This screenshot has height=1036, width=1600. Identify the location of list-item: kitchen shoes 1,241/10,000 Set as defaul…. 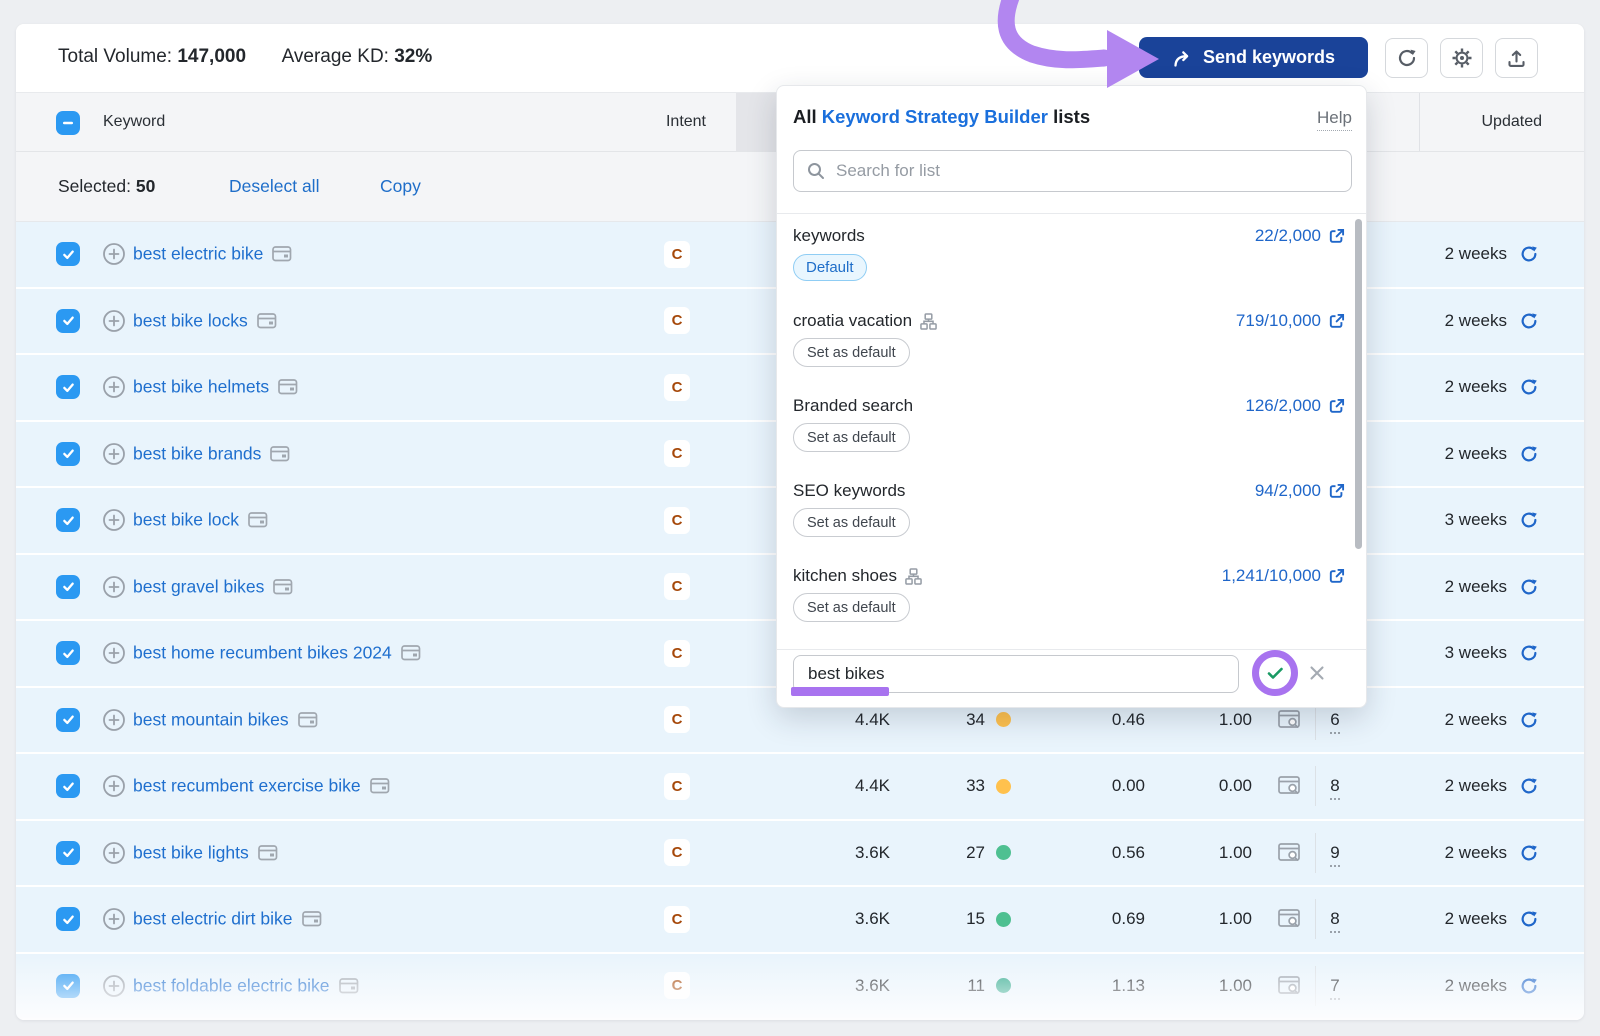
(1071, 596).